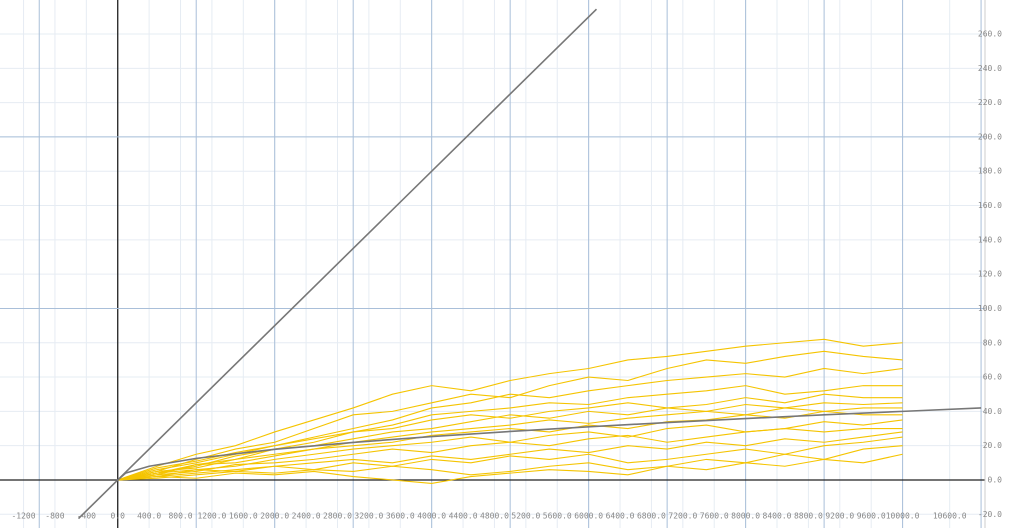 This screenshot has width=1024, height=528. I want to click on y-tick-label: 140.0, so click(990, 239).